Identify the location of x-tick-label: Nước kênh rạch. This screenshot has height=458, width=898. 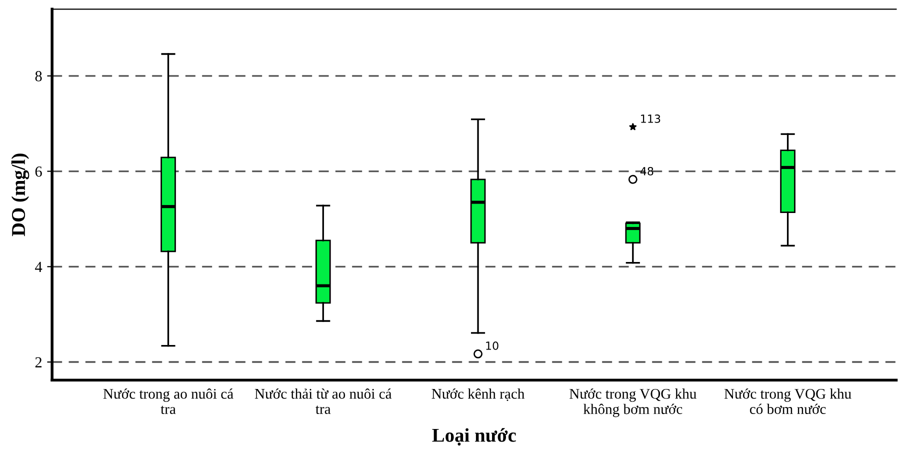
(478, 395).